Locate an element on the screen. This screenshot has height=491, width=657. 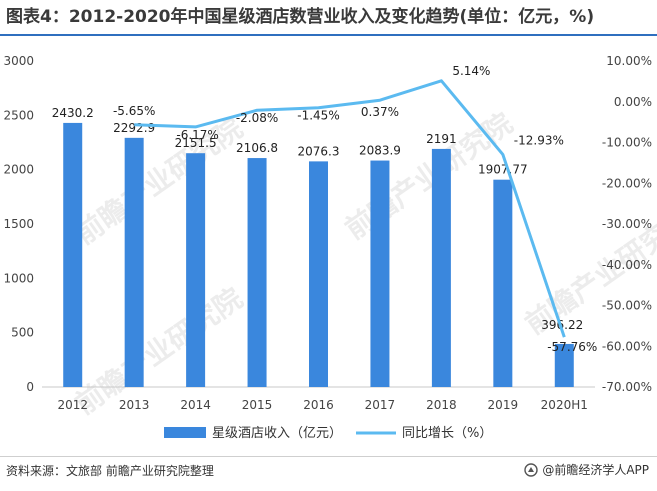
brand-logo-icon is located at coordinates (531, 469).